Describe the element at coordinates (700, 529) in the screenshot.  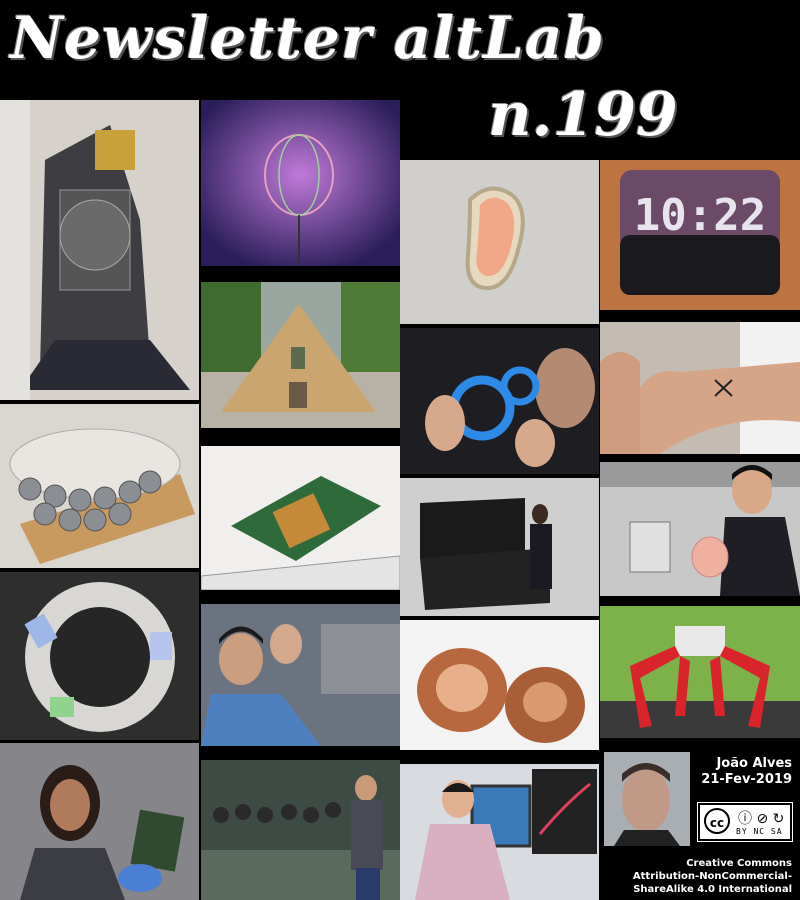
I see `researcher-lab-photo` at that location.